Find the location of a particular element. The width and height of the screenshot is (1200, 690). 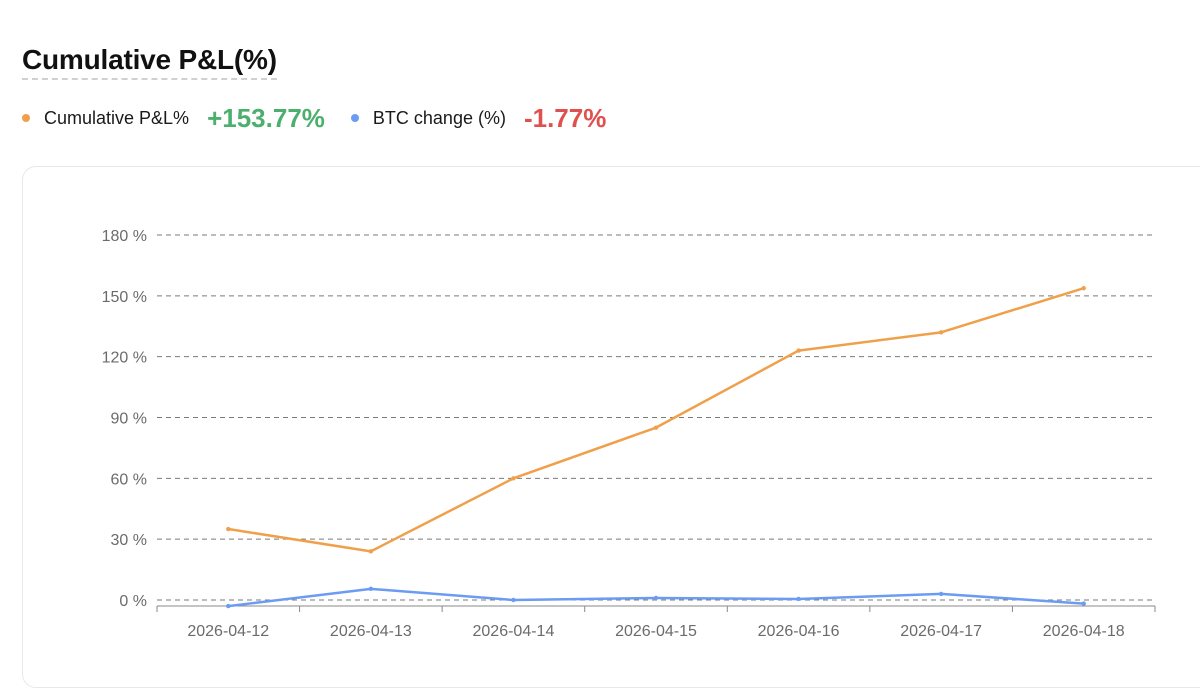

legend-label-pnl: Cumulative P&L% is located at coordinates (117, 117).